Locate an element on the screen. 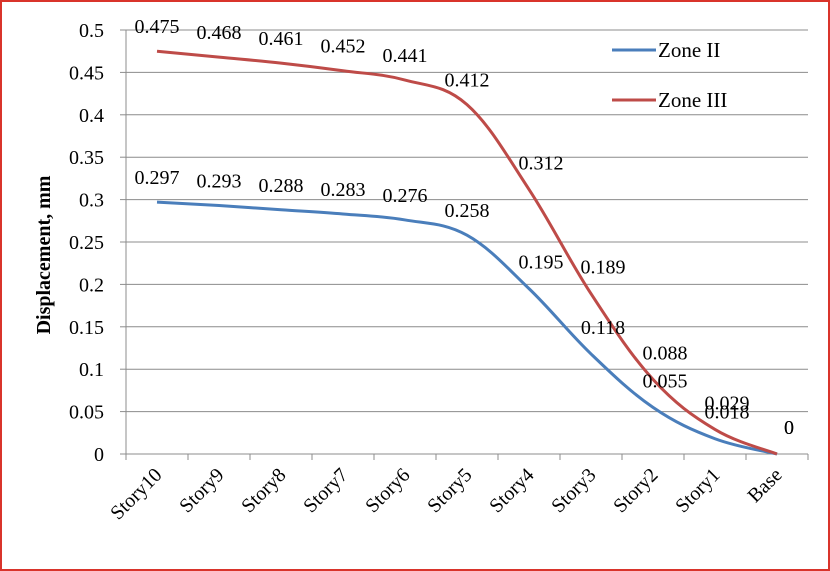 The image size is (830, 571). data-label: 0.276 is located at coordinates (405, 196).